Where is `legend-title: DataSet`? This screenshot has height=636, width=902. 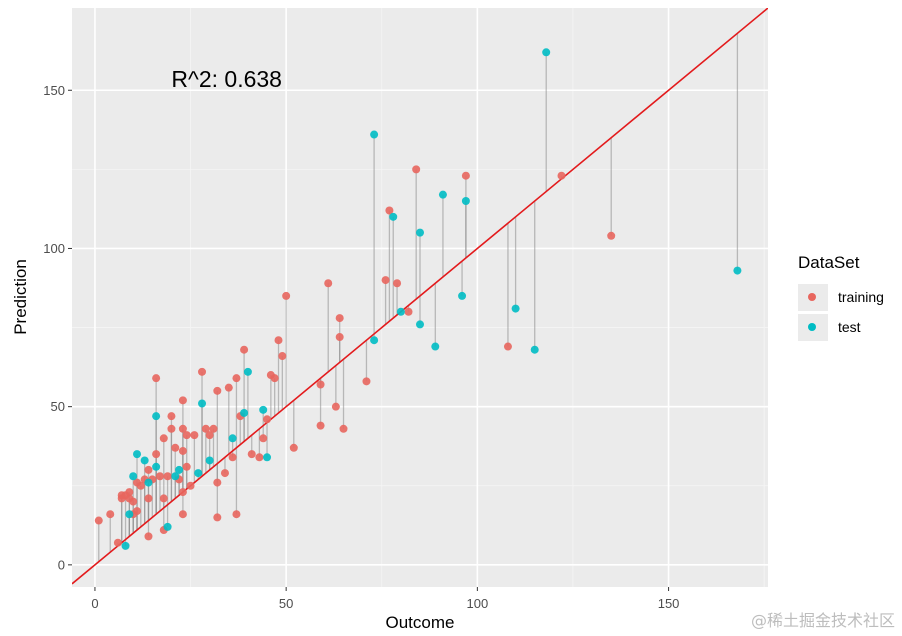 legend-title: DataSet is located at coordinates (829, 262).